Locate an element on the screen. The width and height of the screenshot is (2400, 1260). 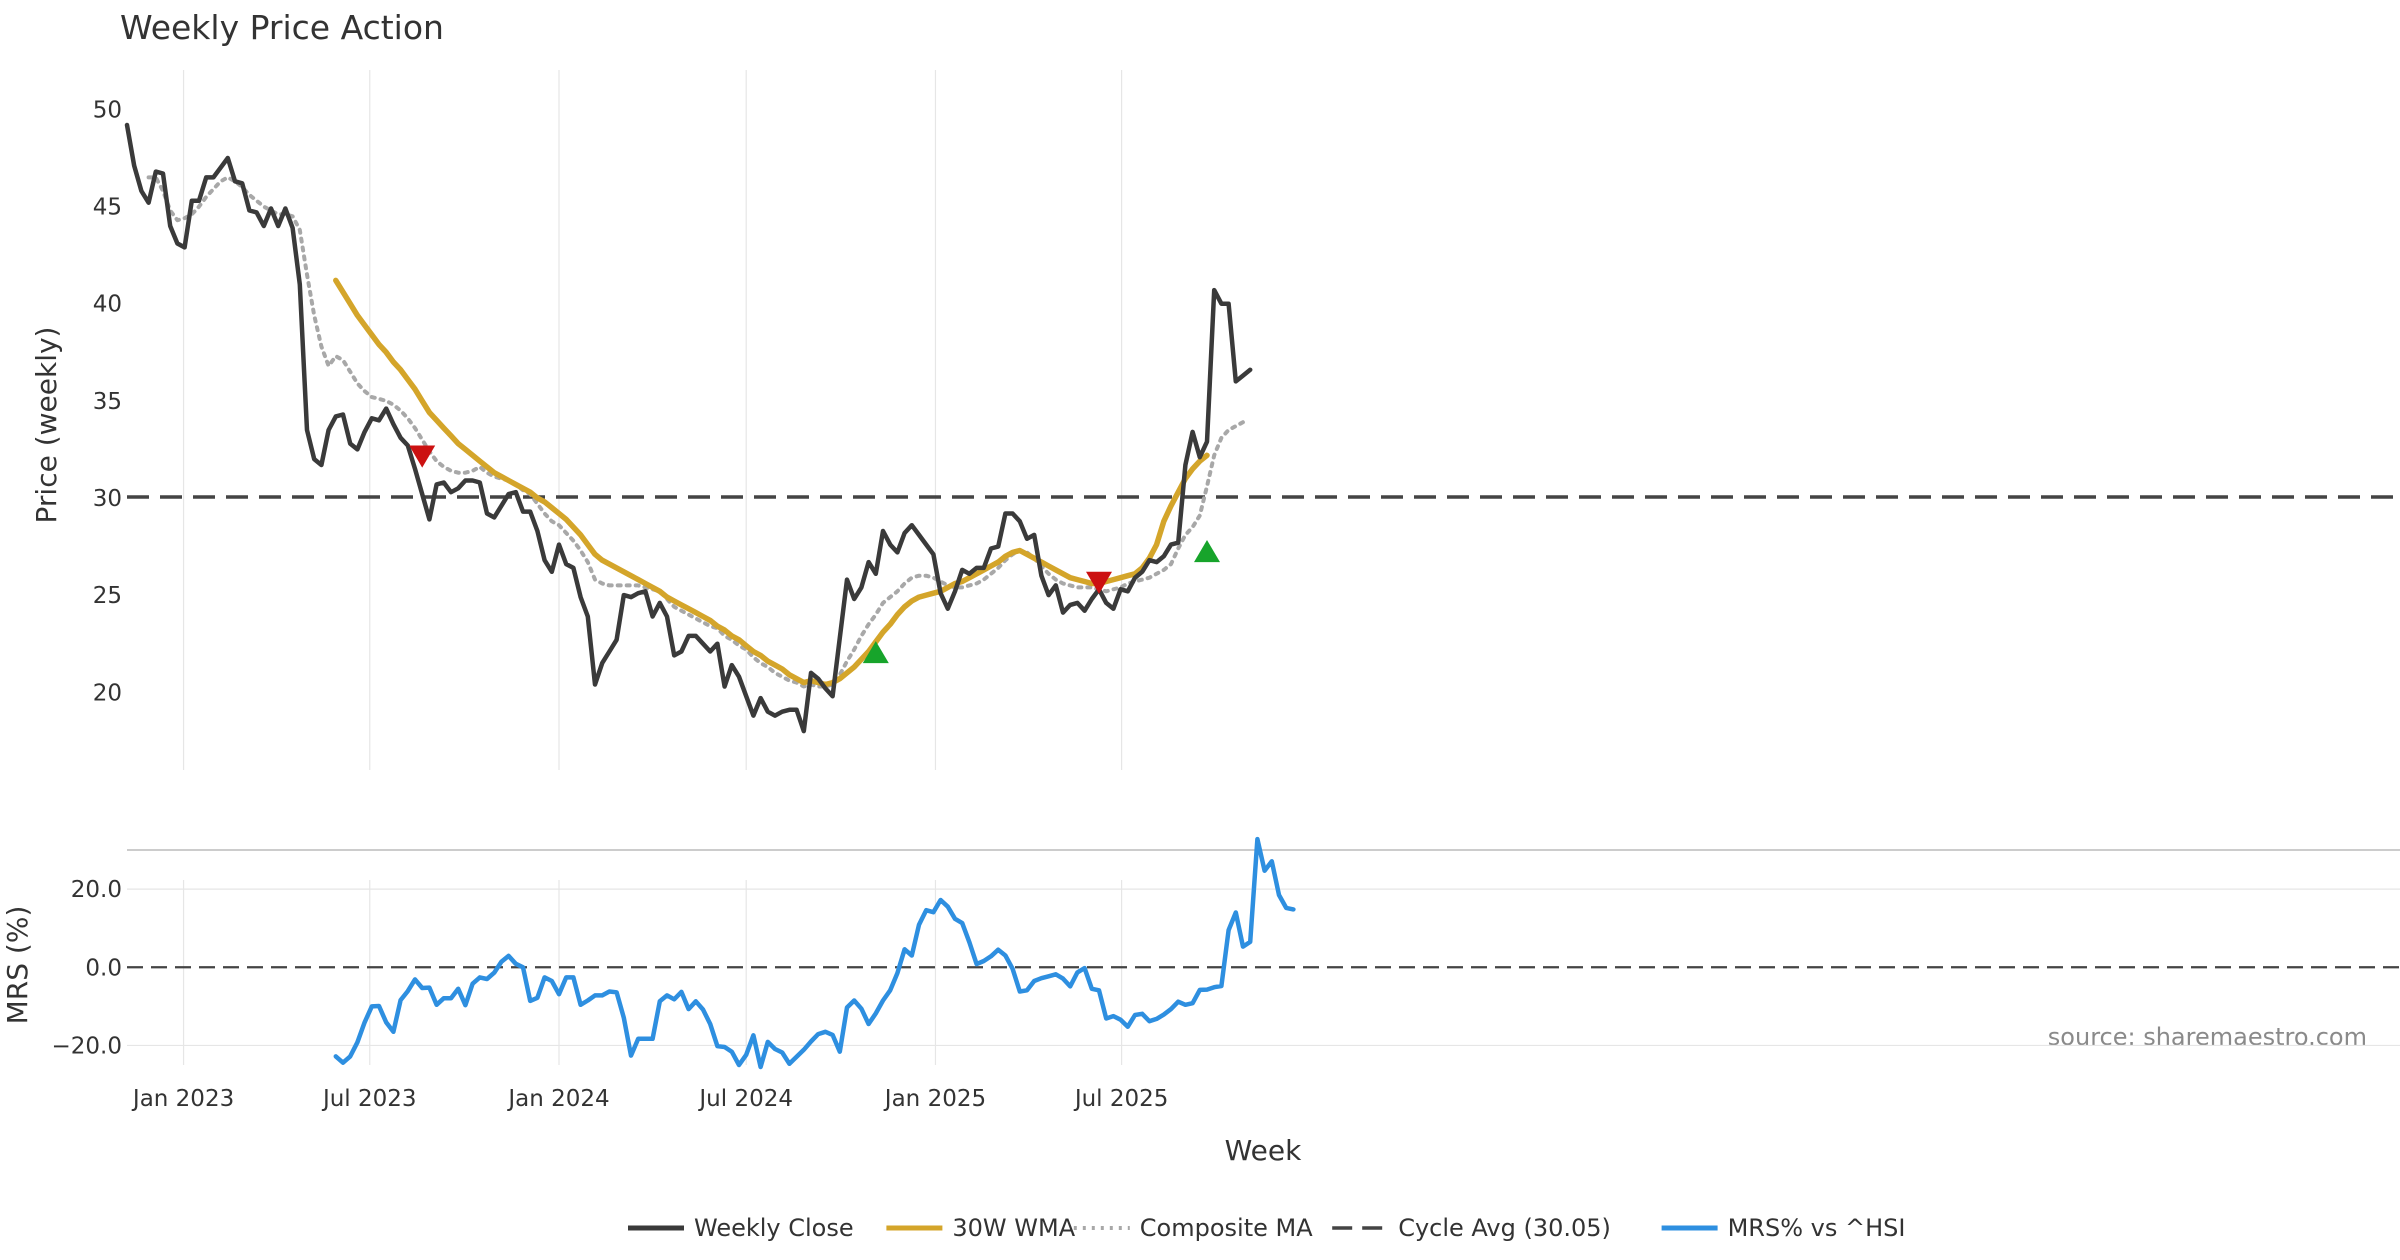
xtick-4: Jan 2025 is located at coordinates (934, 1099).